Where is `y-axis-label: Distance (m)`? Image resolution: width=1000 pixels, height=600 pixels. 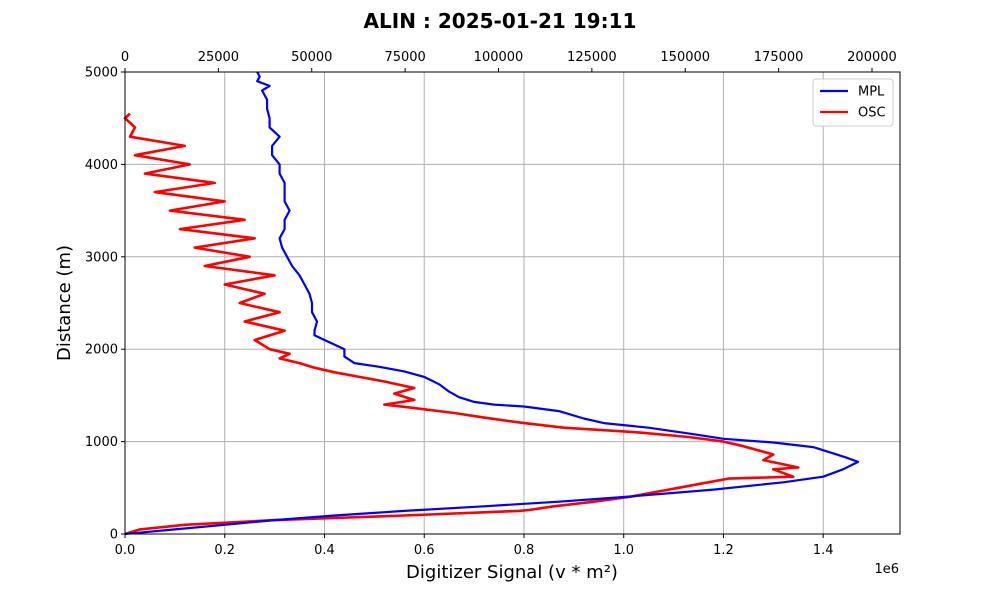 y-axis-label: Distance (m) is located at coordinates (64, 303).